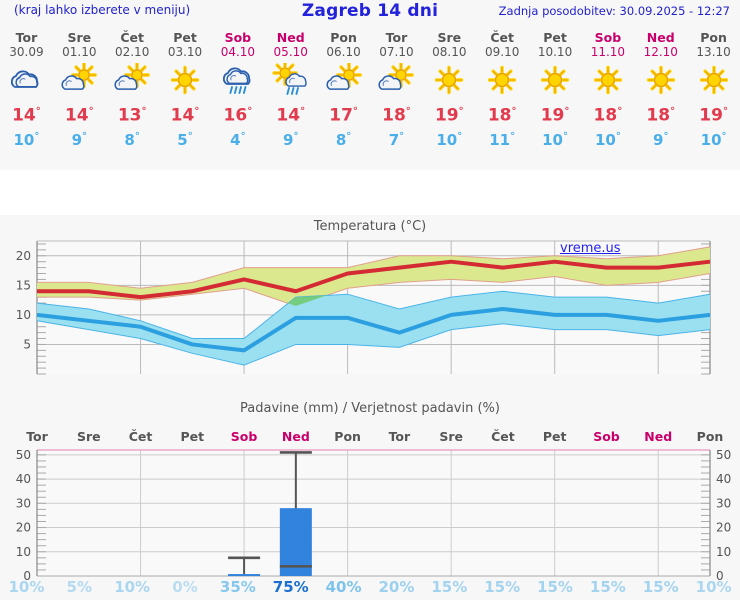  I want to click on svg-text: Pet, so click(192, 436).